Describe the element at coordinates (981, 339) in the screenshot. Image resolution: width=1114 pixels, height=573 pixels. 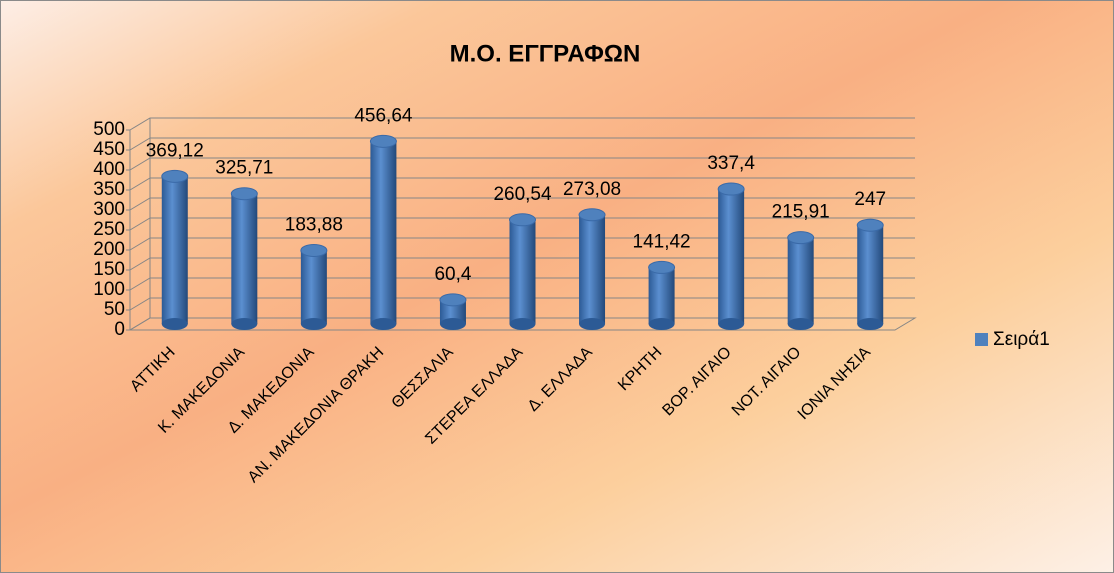
I see `legend-swatch` at that location.